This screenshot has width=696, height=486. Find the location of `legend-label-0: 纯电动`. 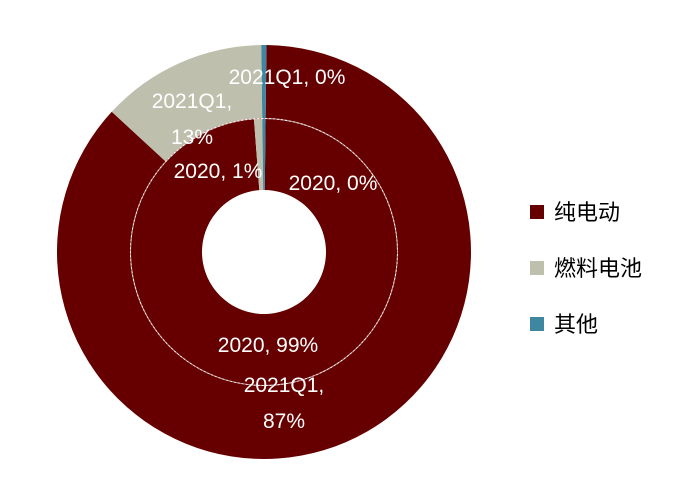

legend-label-0: 纯电动 is located at coordinates (587, 213).